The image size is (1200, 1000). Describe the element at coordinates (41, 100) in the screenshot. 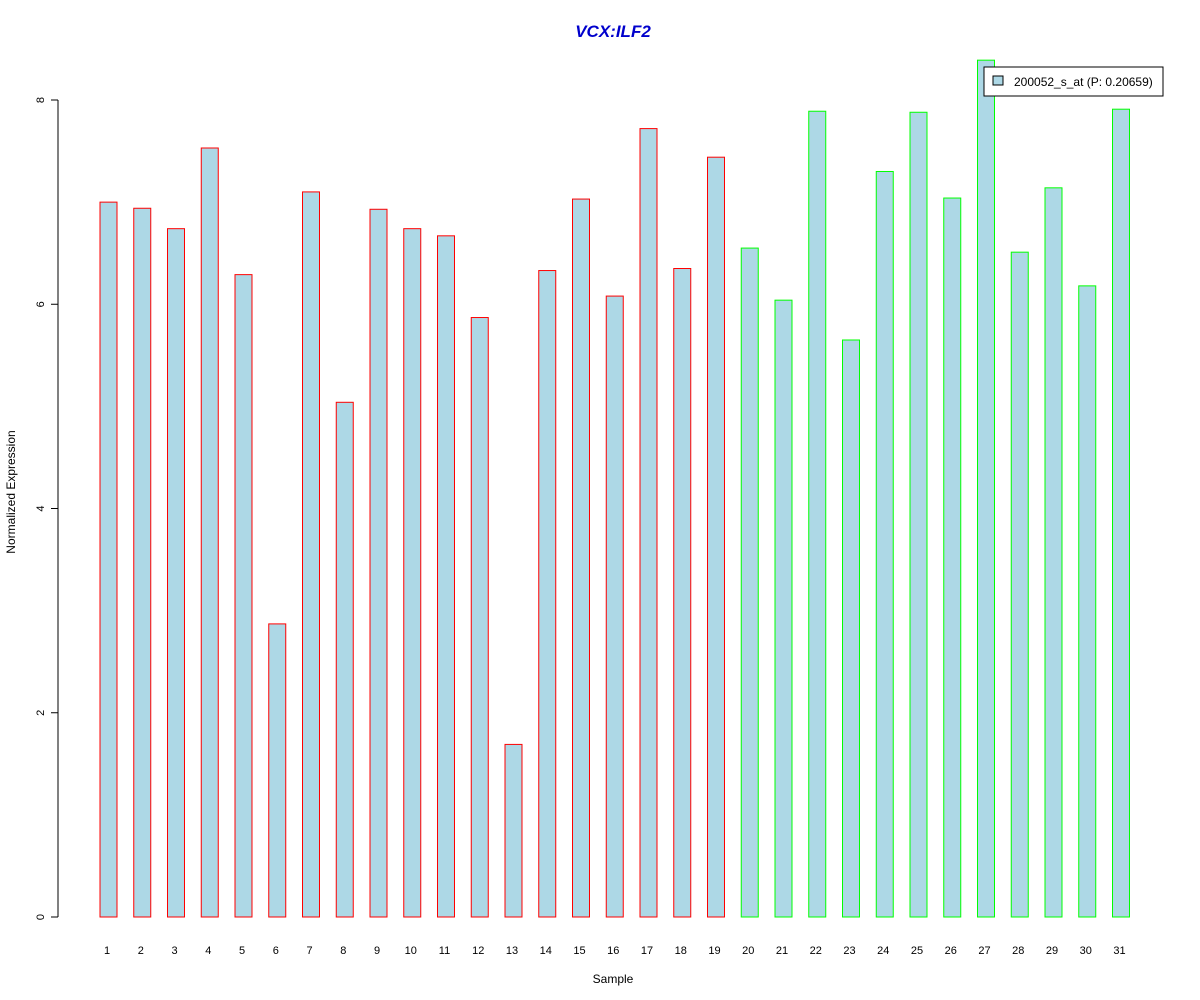

I see `y-tick-label: 8` at that location.